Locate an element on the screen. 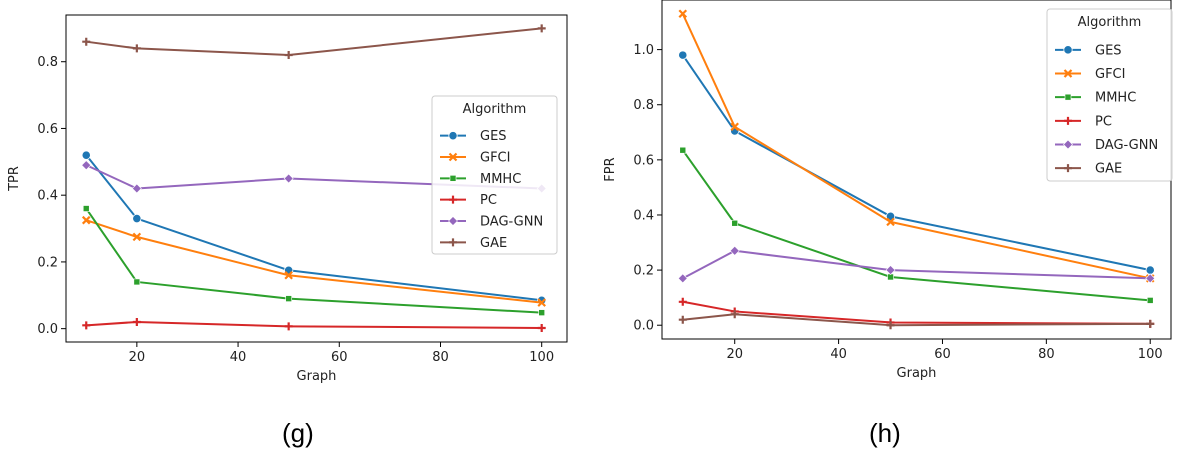 The image size is (1183, 458). chart-h-legend-label-mmhc: MMHC is located at coordinates (1115, 98).